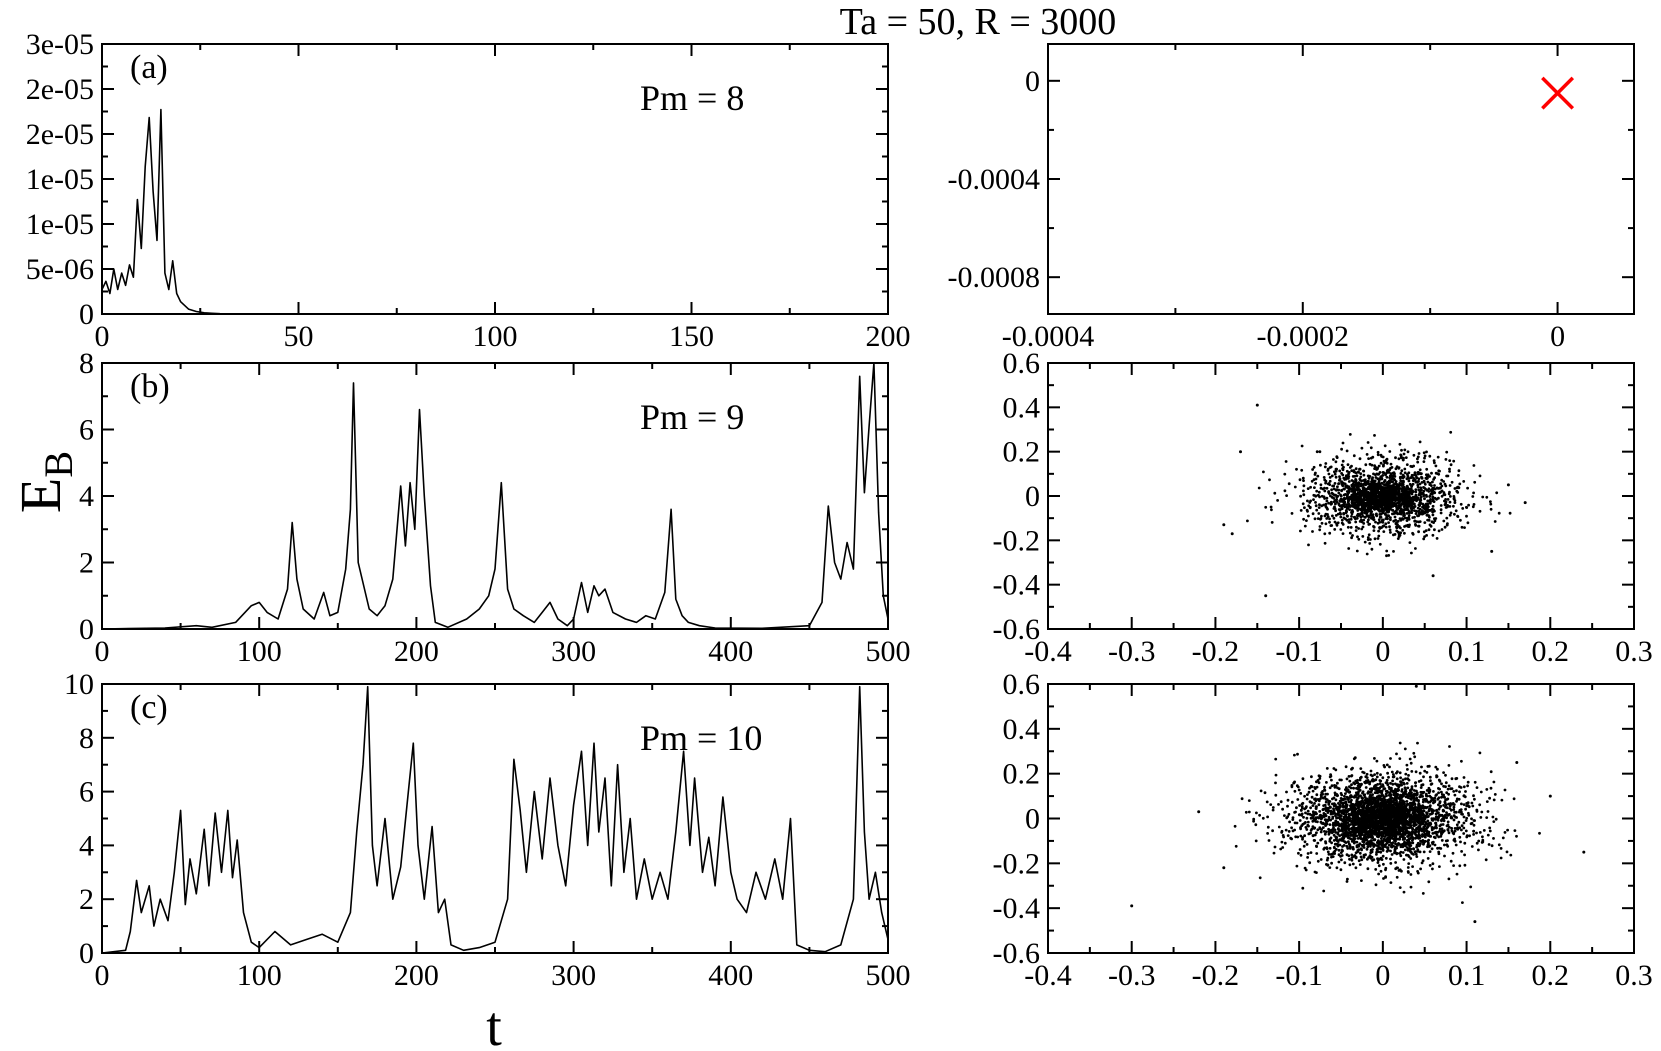  I want to click on x-tick-label: -0.1, so click(1299, 651).